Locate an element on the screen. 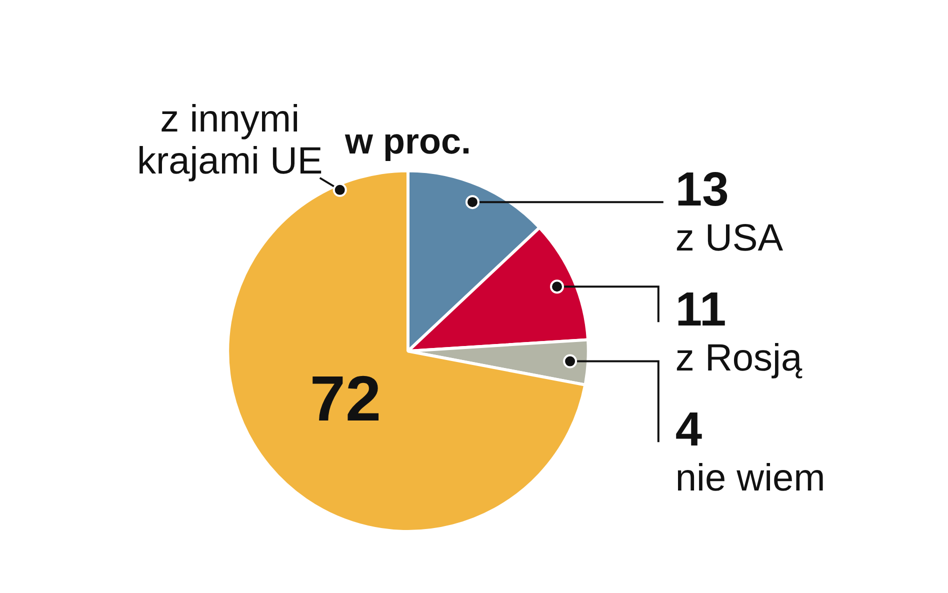 This screenshot has height=593, width=948. text: w proc. is located at coordinates (408, 141).